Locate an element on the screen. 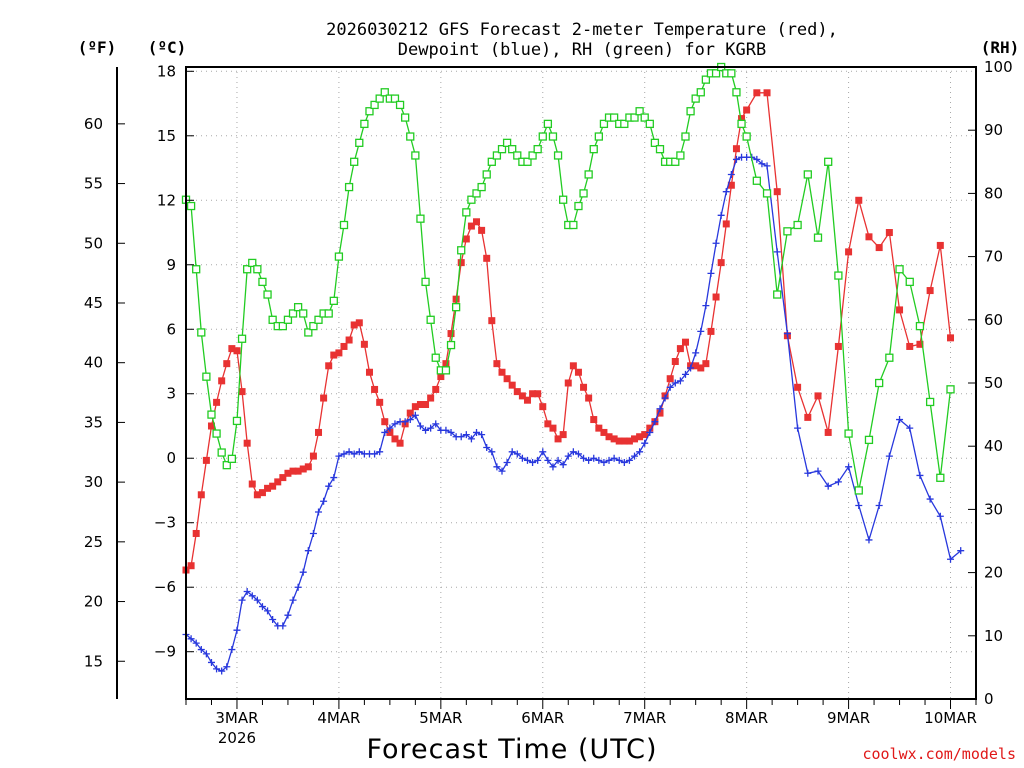 Image resolution: width=1024 pixels, height=768 pixels. rh-unit-label: (RH) is located at coordinates (1000, 47).